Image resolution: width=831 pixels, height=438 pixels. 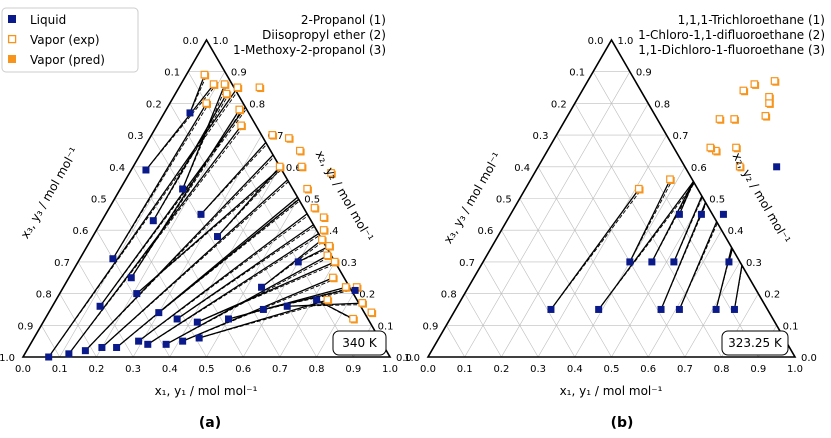 I want to click on tick-label-x2: 1.0, so click(x=221, y=41).